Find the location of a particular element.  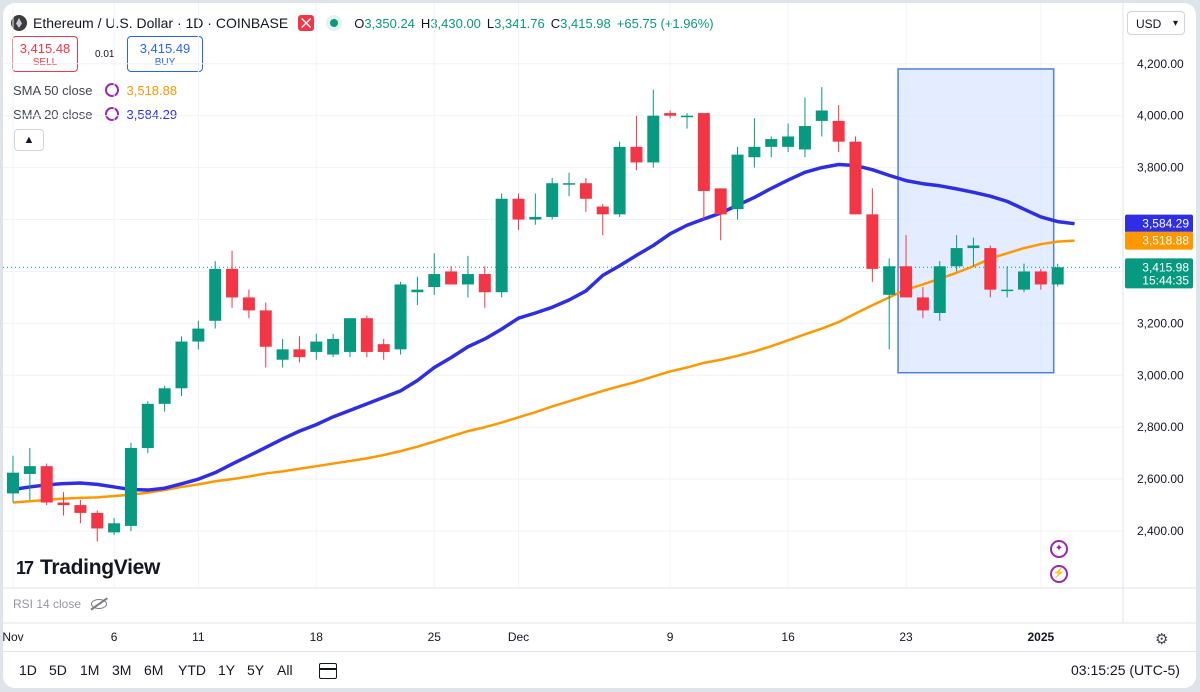

price-tag is located at coordinates (1159, 273).